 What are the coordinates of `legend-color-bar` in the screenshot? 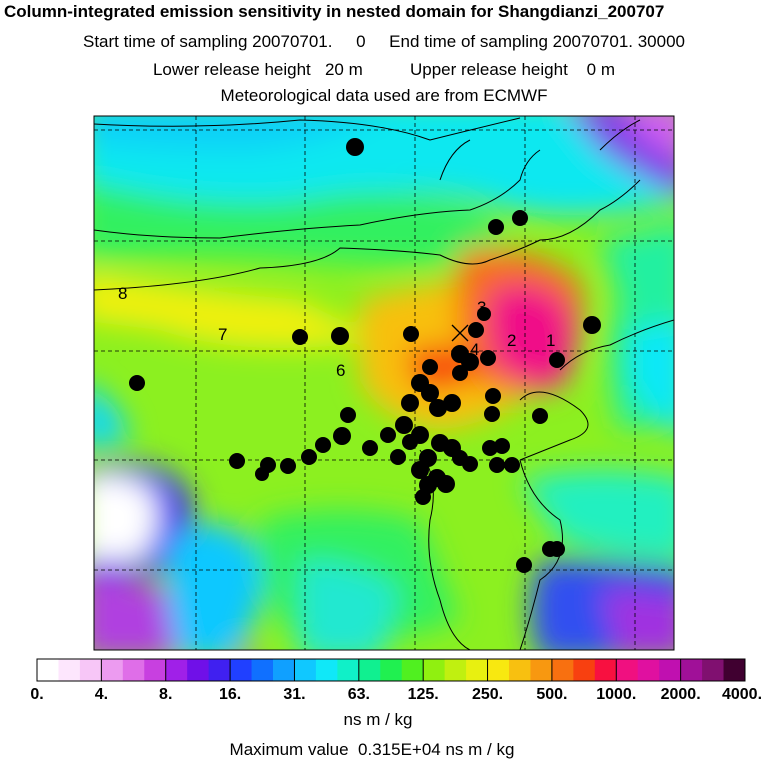 It's located at (391, 670).